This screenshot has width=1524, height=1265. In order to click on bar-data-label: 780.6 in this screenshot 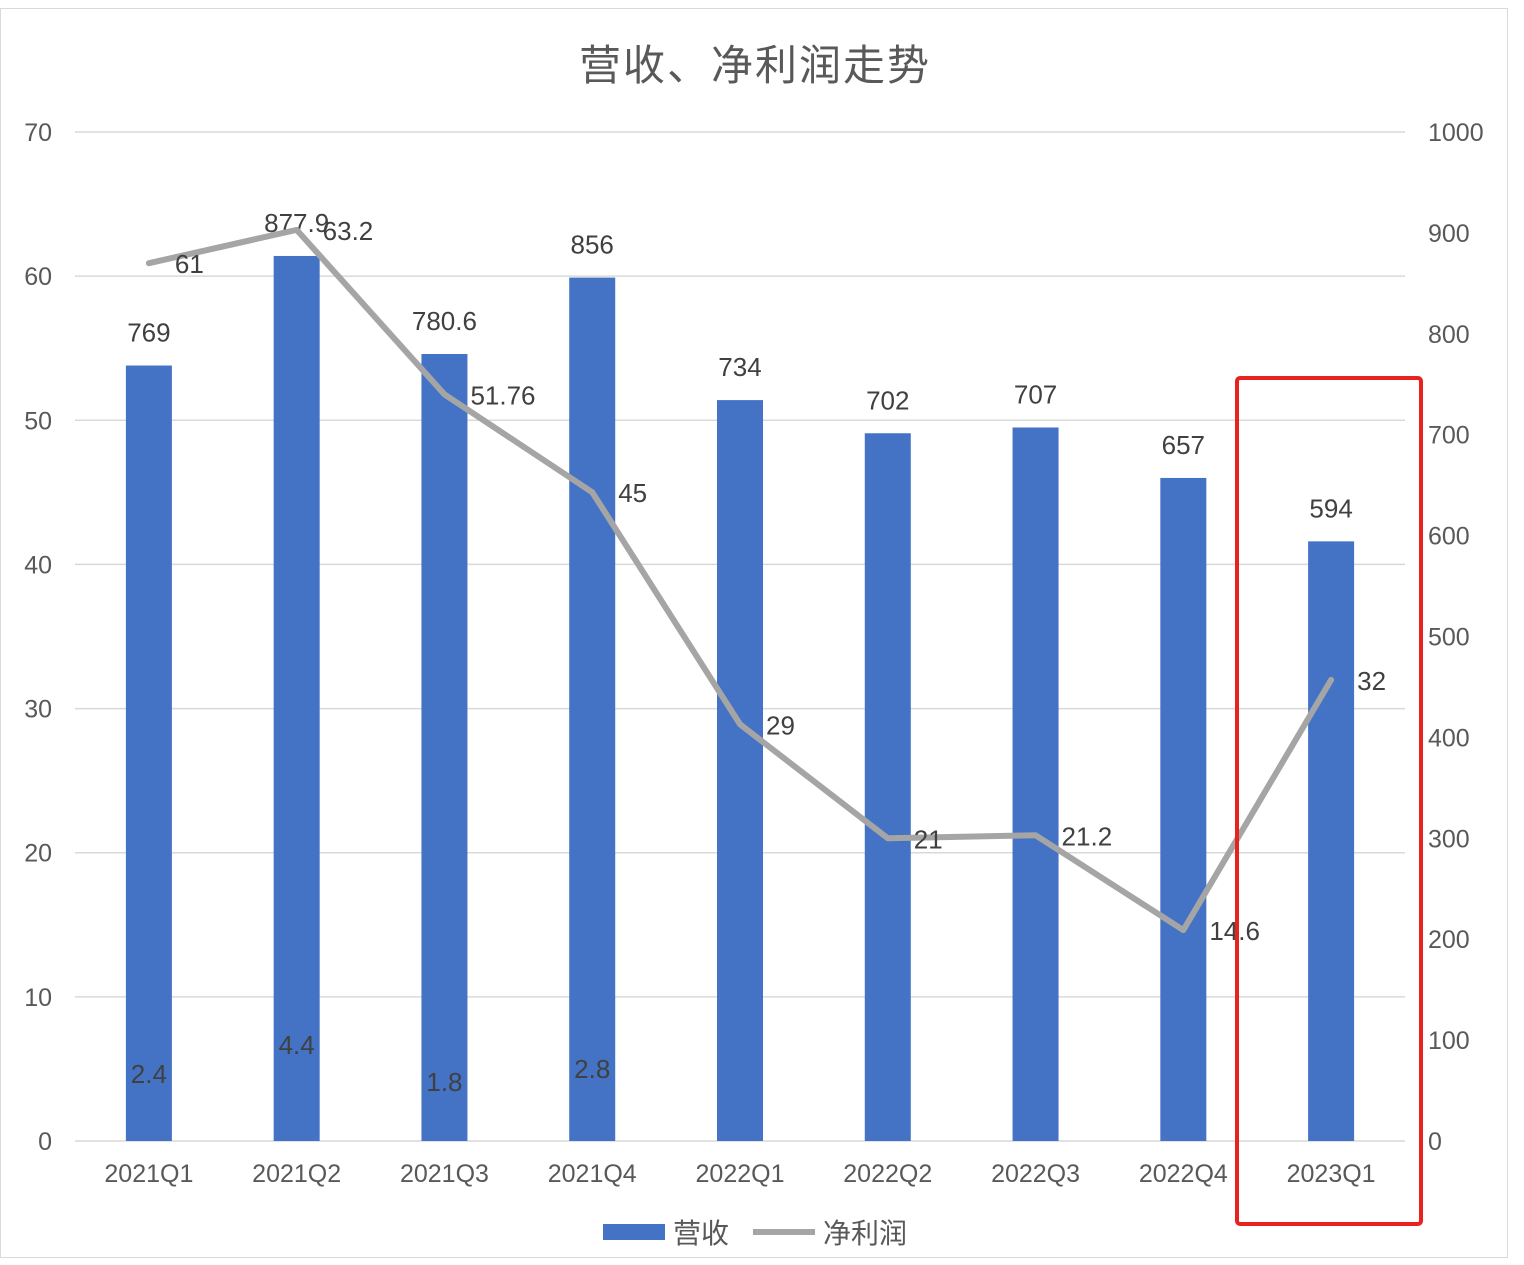, I will do `click(444, 321)`.